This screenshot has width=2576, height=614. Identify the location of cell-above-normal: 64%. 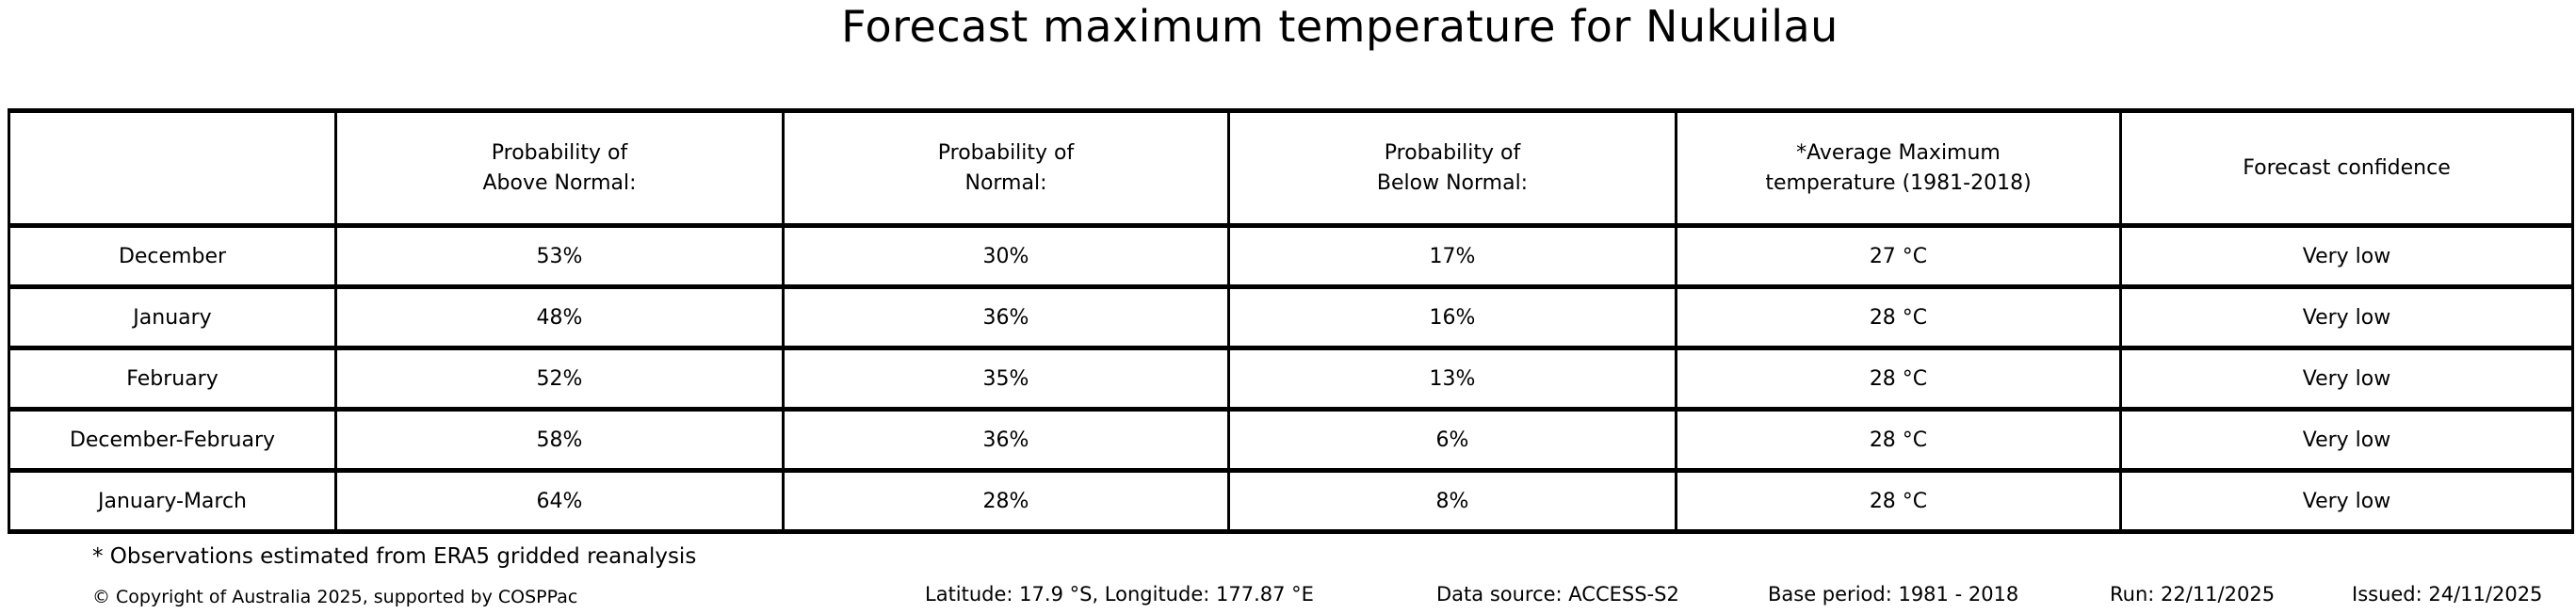
(559, 501).